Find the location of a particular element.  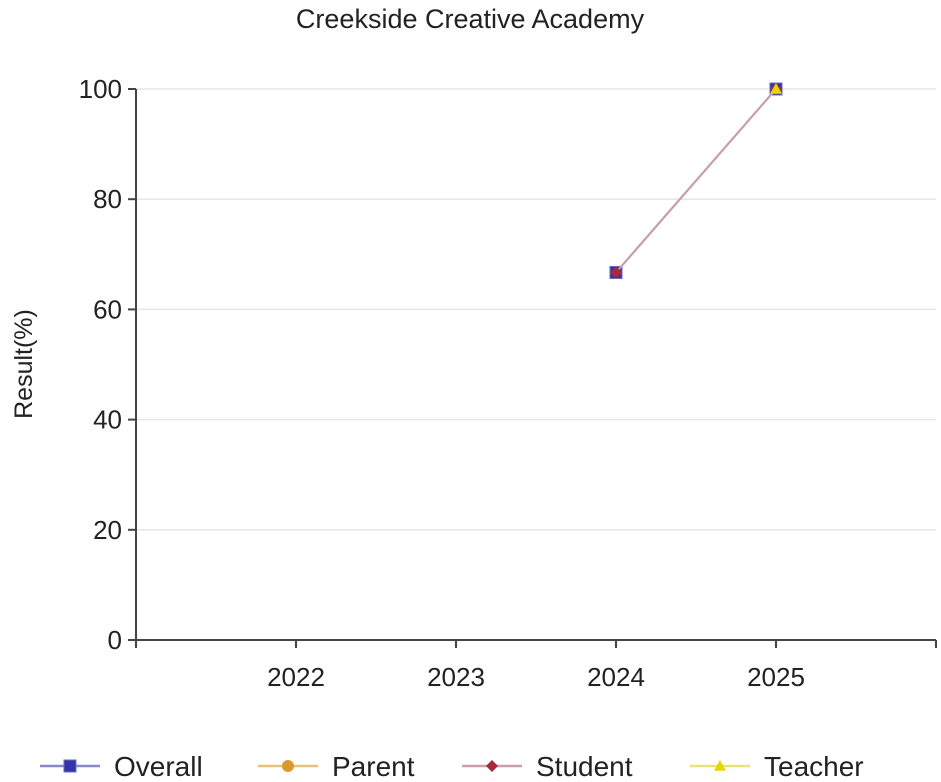

legend-item-student: Student is located at coordinates (547, 766).